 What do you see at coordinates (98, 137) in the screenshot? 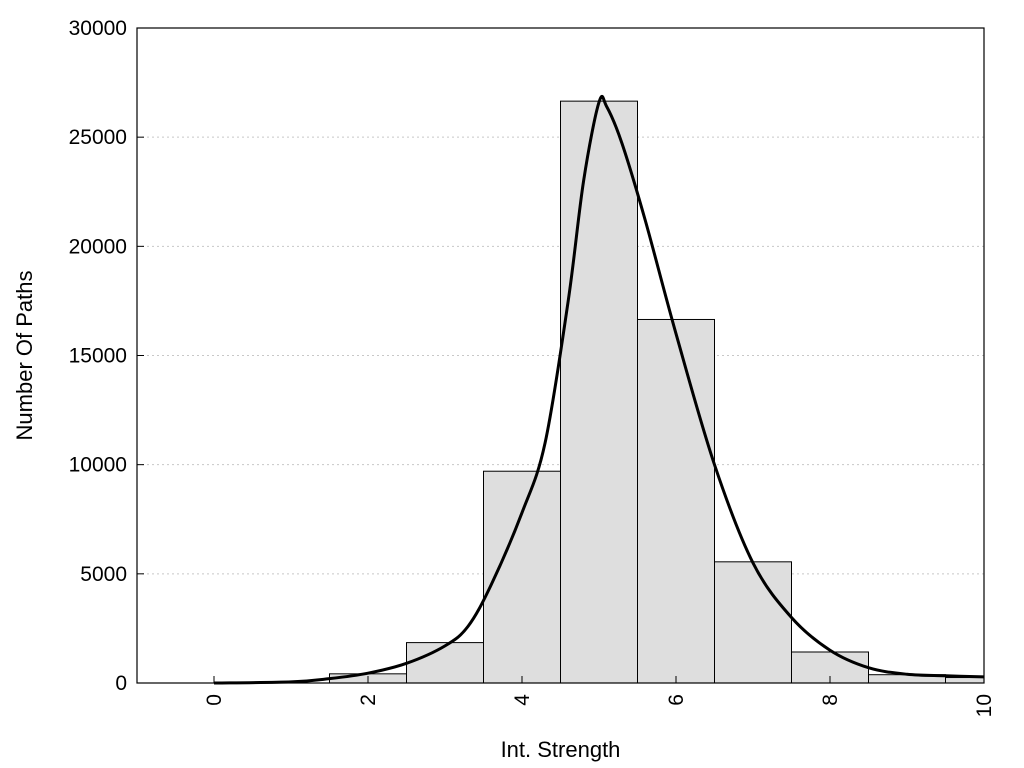
I see `y-tick-label: 25000` at bounding box center [98, 137].